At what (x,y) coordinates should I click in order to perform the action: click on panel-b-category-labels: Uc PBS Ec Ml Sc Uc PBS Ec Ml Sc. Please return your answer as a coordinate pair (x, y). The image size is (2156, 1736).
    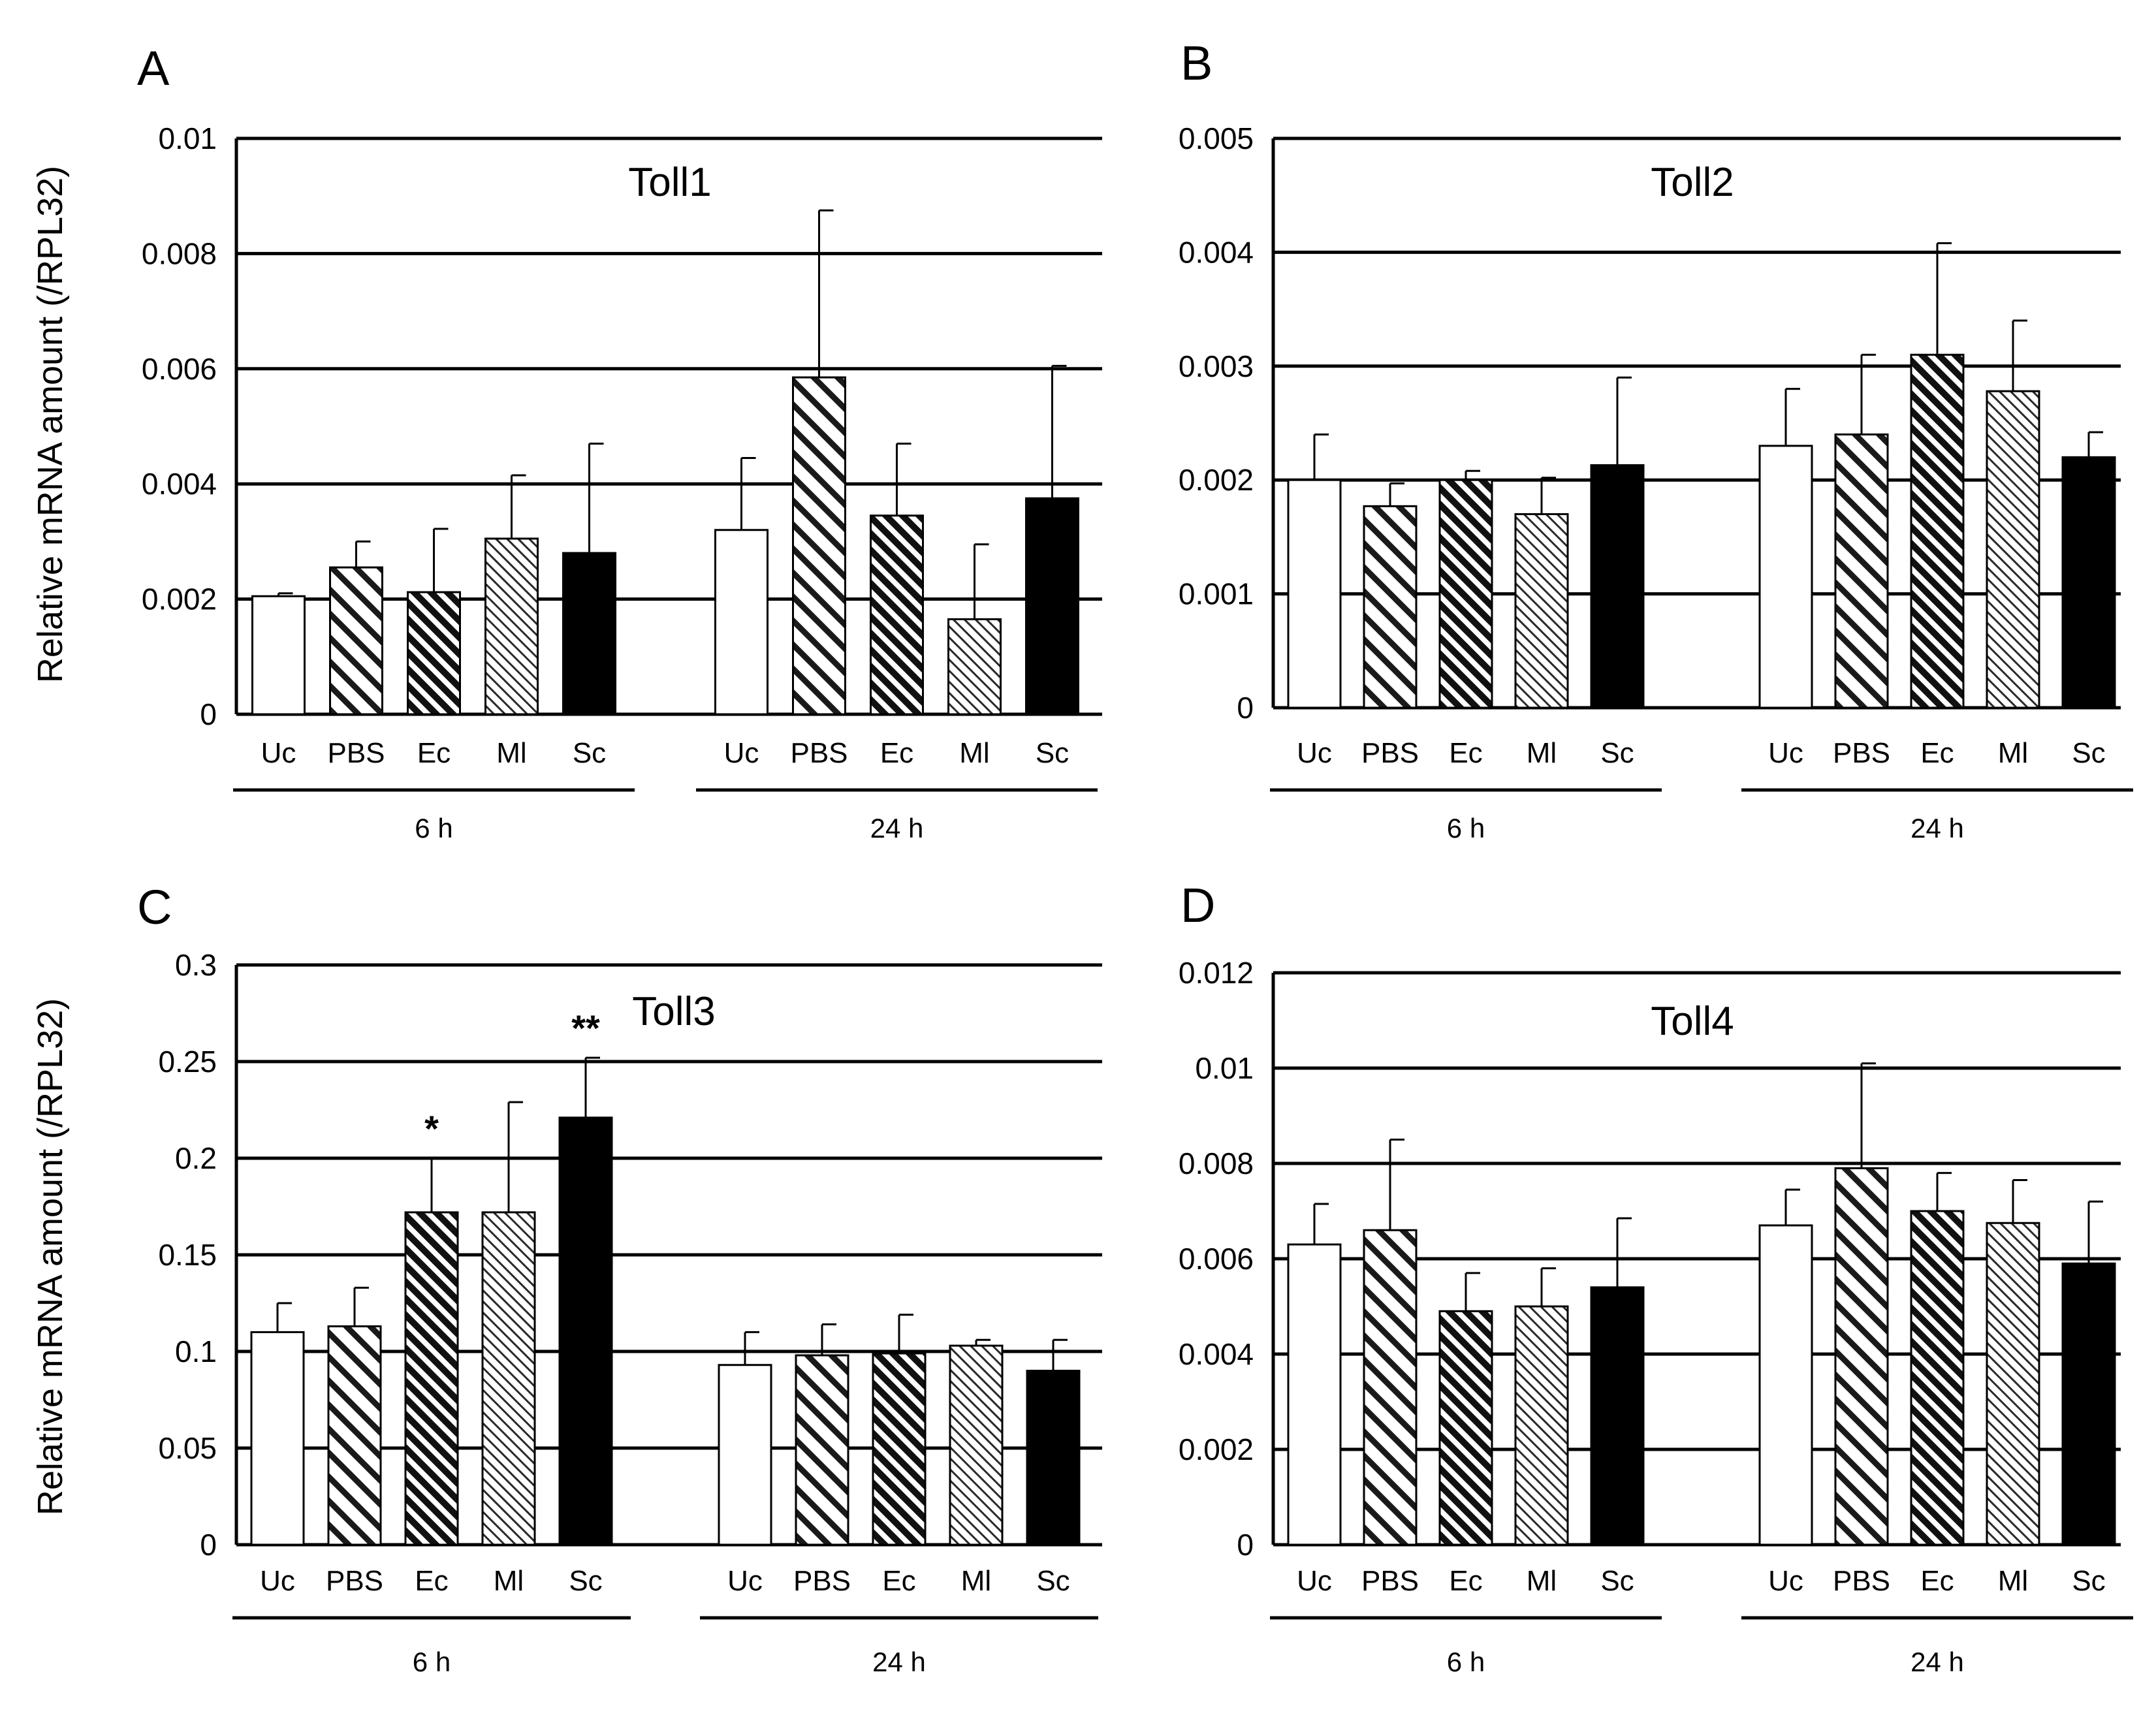
    Looking at the image, I should click on (1701, 753).